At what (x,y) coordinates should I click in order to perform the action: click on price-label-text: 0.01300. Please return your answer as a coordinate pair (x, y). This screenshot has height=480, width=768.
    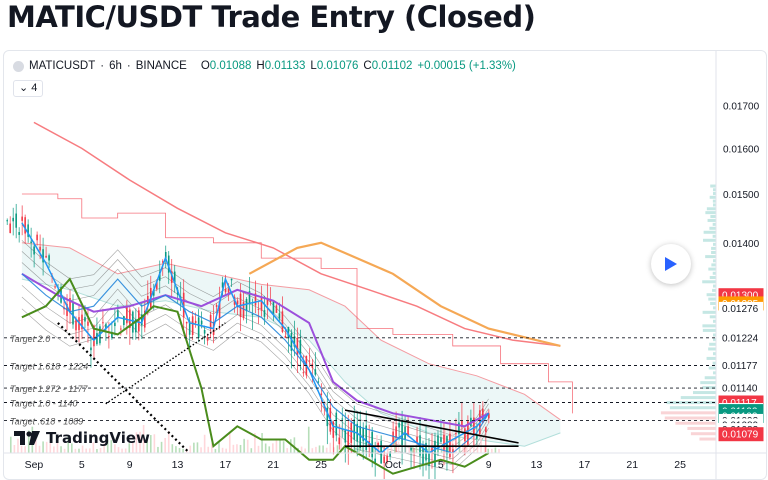
    Looking at the image, I should click on (740, 296).